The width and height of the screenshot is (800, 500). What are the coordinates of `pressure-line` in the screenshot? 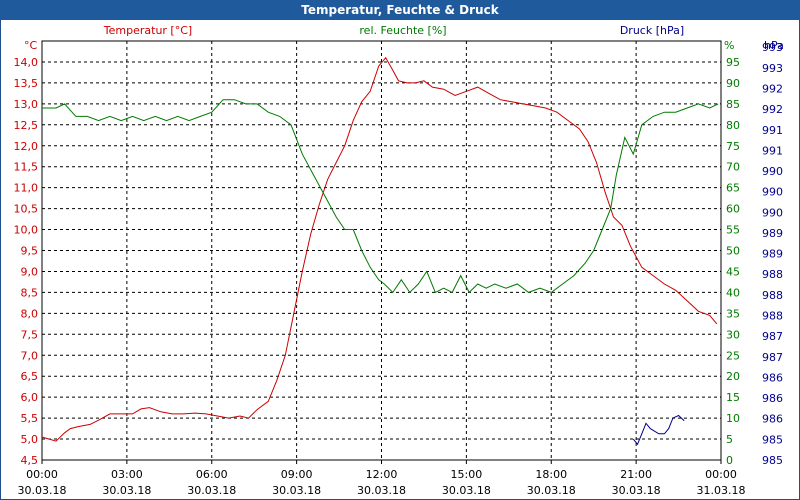 It's located at (658, 430).